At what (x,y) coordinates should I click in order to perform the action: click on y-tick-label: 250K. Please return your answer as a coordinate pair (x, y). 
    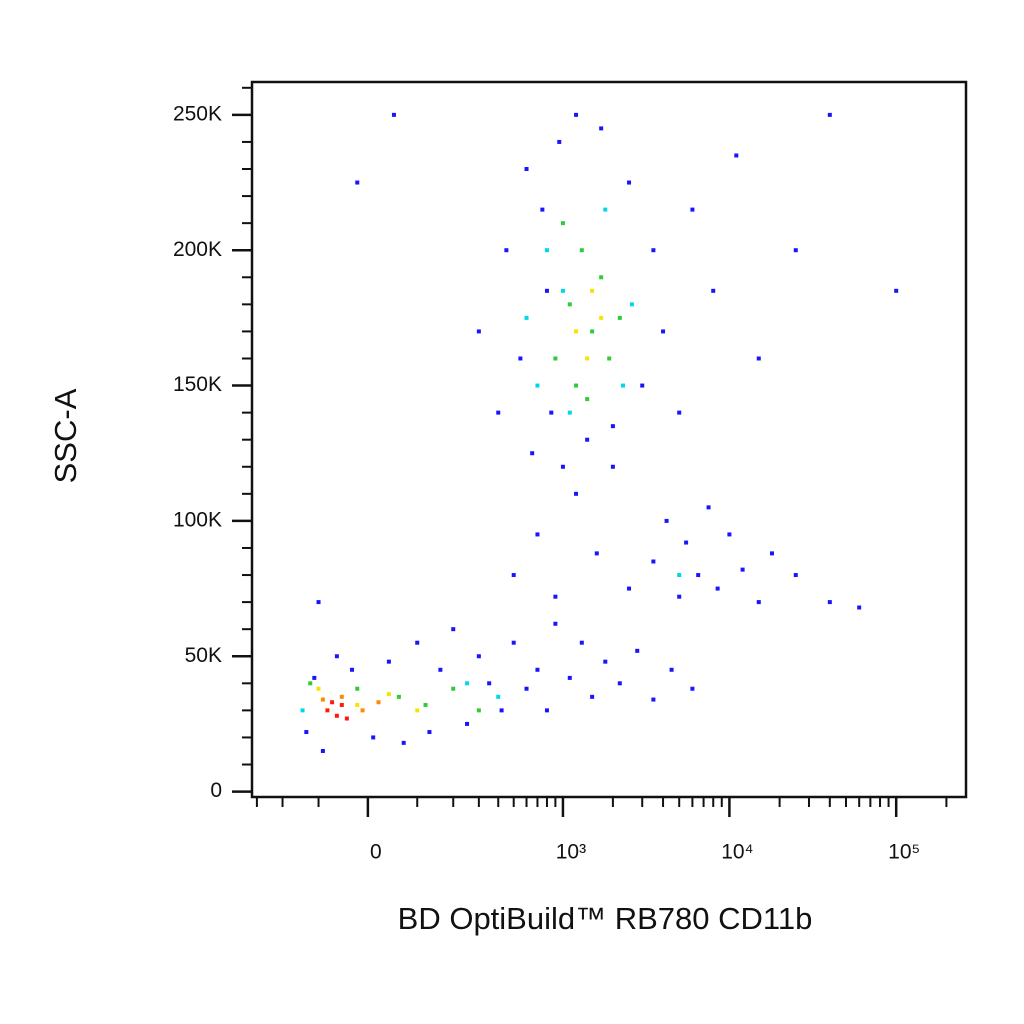
    Looking at the image, I should click on (197, 113).